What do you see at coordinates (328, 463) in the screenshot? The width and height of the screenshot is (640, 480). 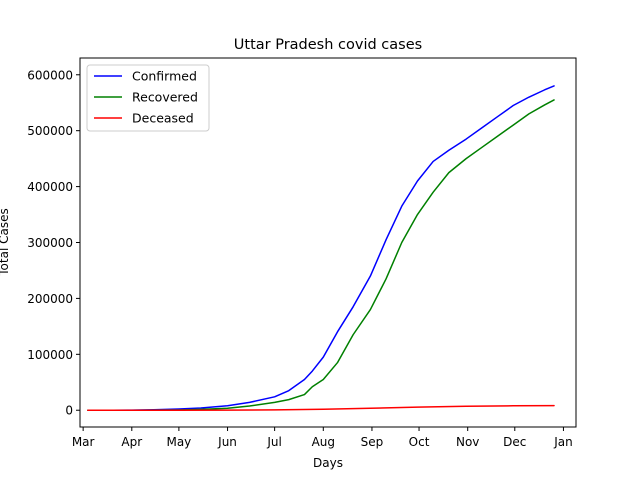 I see `x-axis-label: Days` at bounding box center [328, 463].